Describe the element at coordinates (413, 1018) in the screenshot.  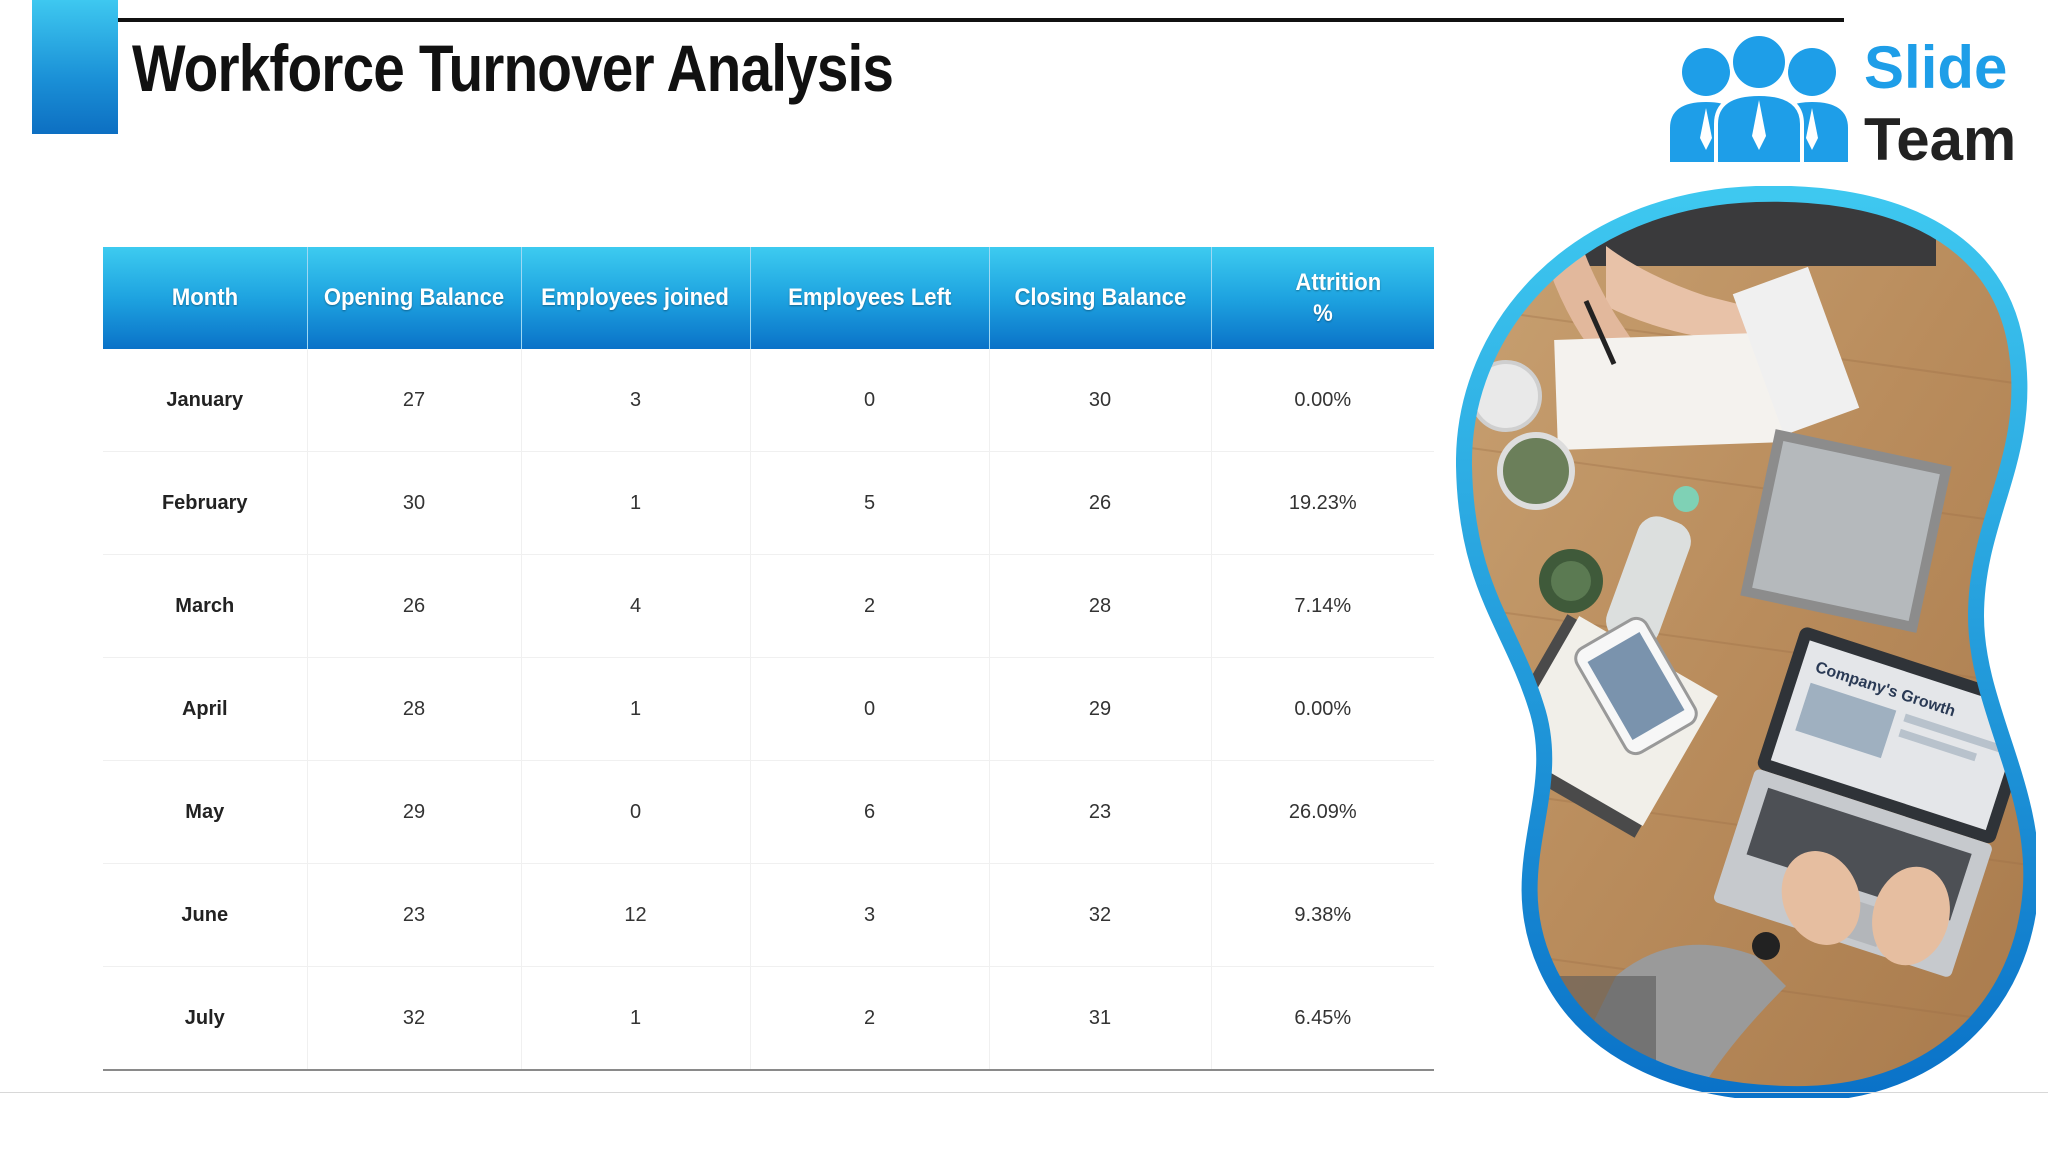
I see `cell-opening-balance: 32` at that location.